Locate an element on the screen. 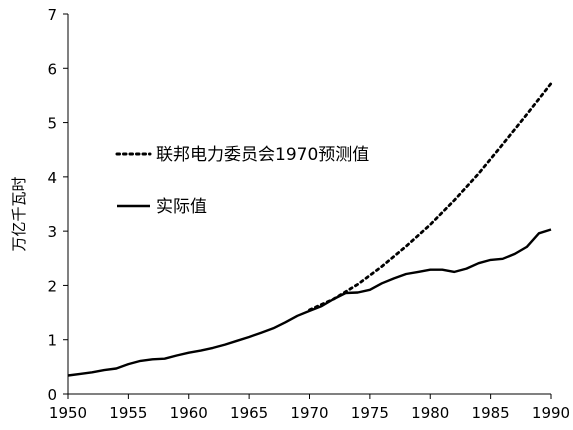 The height and width of the screenshot is (430, 573). y-tick-label: 4 is located at coordinates (52, 178).